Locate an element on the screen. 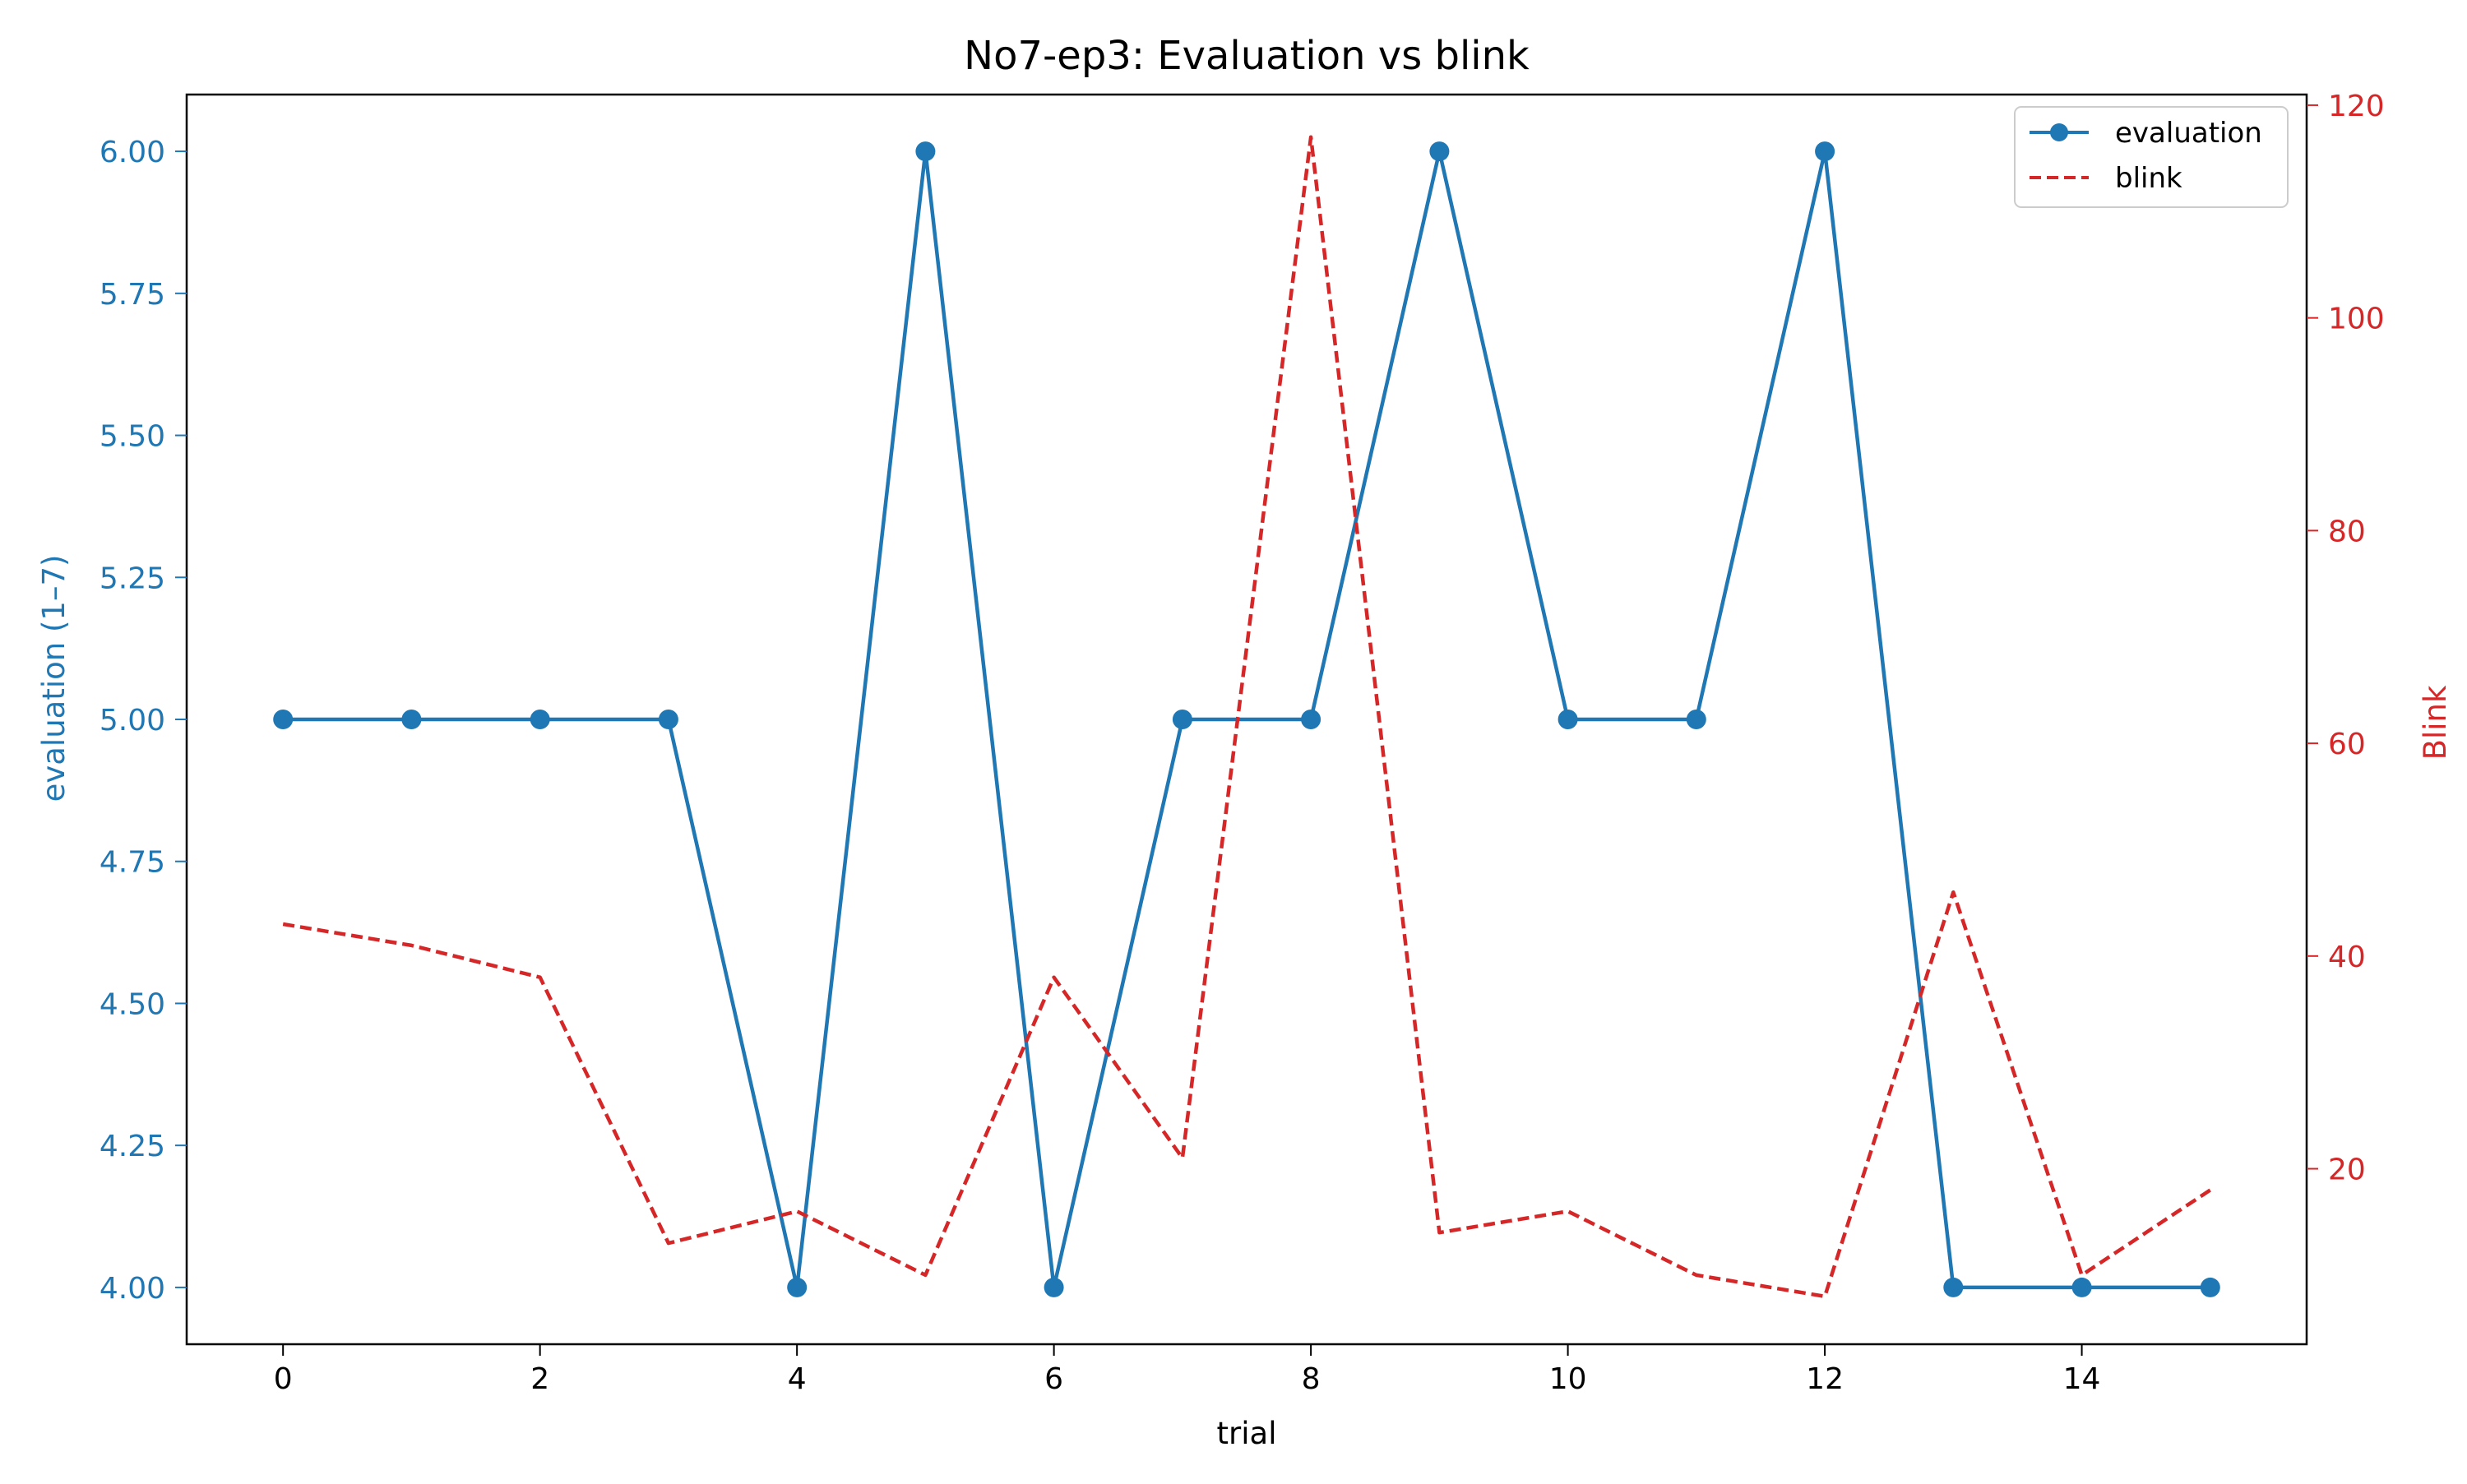 The height and width of the screenshot is (1484, 2467). x-axis-label: trial is located at coordinates (1247, 1433).